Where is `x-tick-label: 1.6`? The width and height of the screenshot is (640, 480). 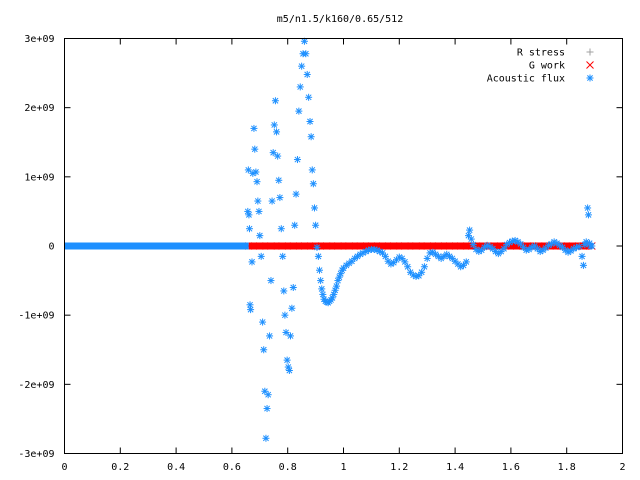
x-tick-label: 1.6 is located at coordinates (511, 467).